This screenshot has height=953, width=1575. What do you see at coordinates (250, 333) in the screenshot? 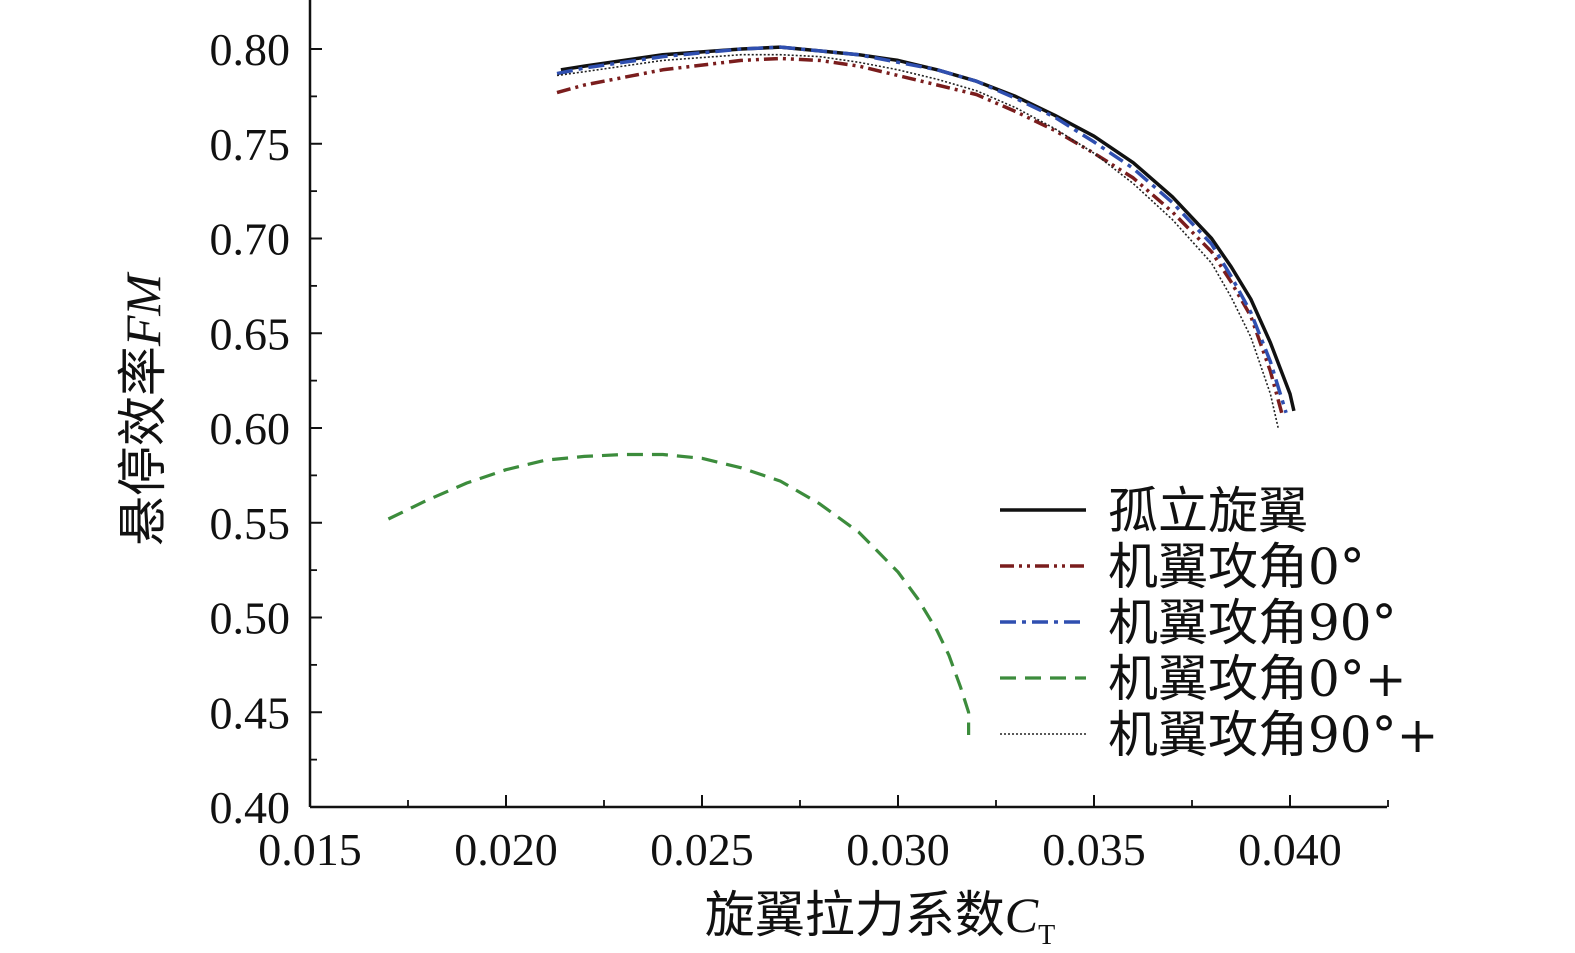
I see `y-tick-label: 0.65` at bounding box center [250, 333].